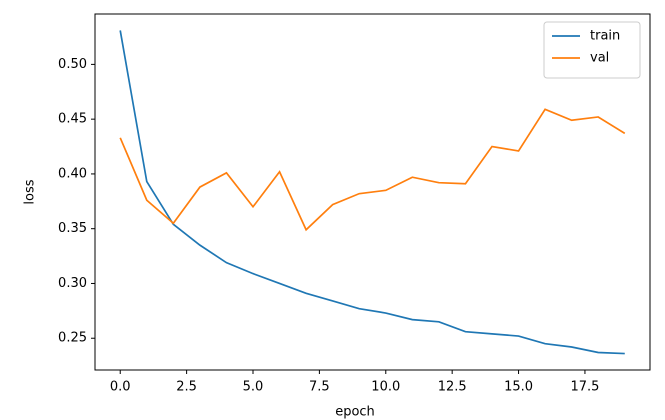  What do you see at coordinates (518, 387) in the screenshot?
I see `x-tick-label: 15.0` at bounding box center [518, 387].